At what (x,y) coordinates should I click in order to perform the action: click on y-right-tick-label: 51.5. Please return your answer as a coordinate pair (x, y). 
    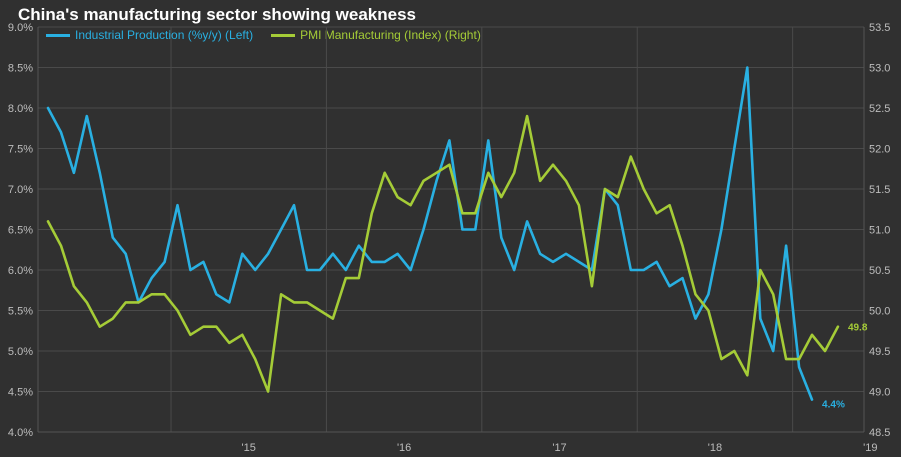
    Looking at the image, I should click on (879, 190).